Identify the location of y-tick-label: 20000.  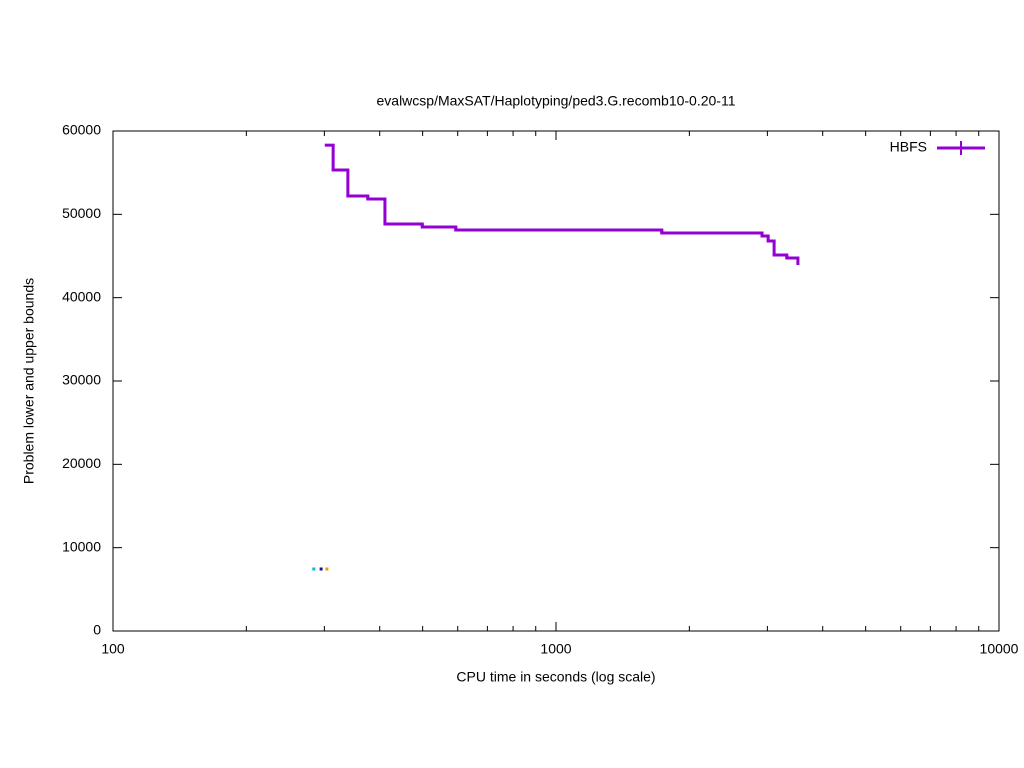
(81, 463).